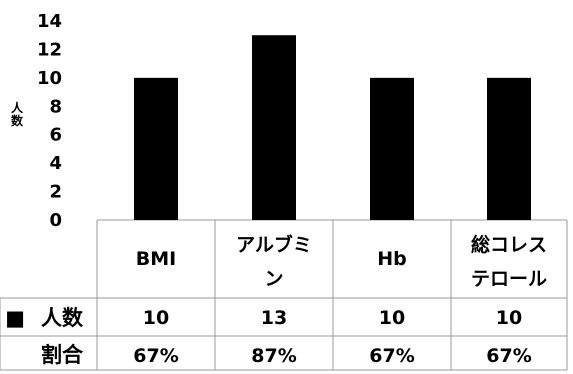 Image resolution: width=573 pixels, height=374 pixels. Describe the element at coordinates (62, 318) in the screenshot. I see `table-row-header: 人数` at that location.